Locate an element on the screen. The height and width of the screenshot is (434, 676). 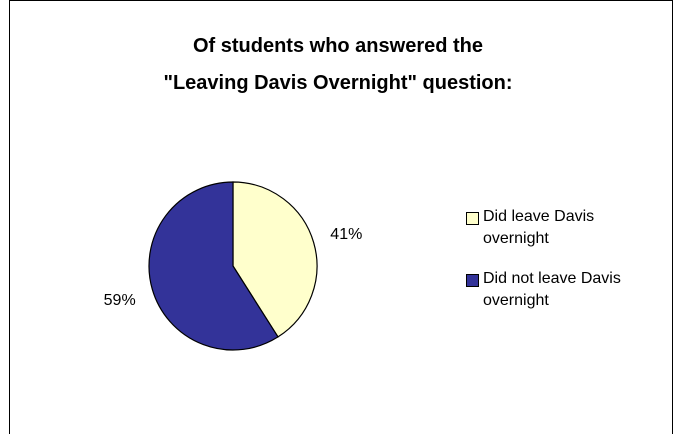
pie-label-0: 41% is located at coordinates (346, 234).